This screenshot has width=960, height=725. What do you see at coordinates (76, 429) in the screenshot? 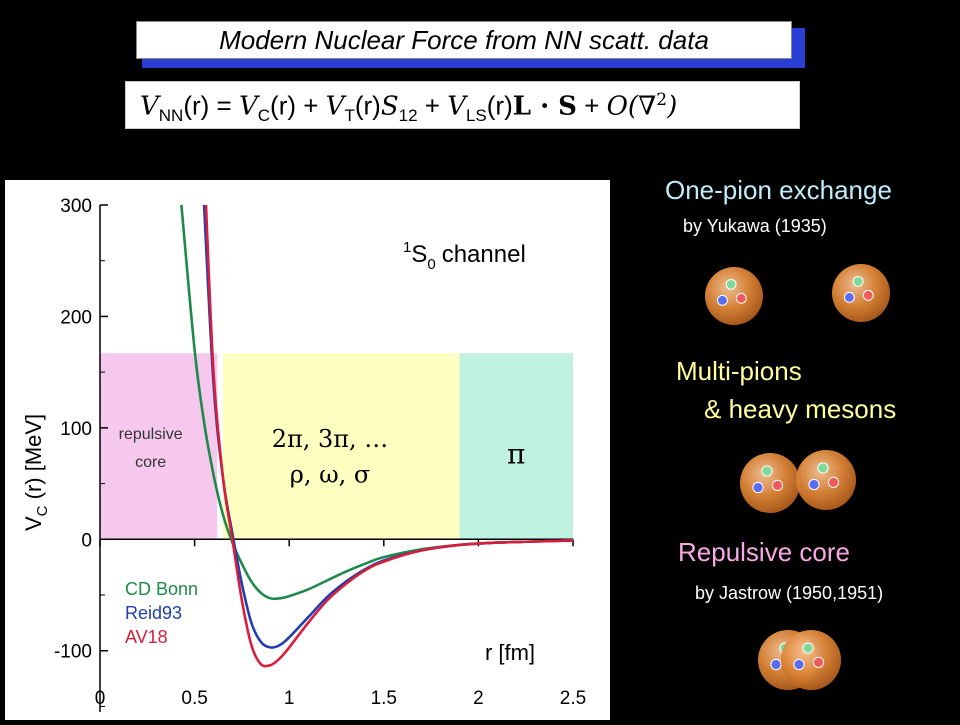
I see `y-tick-label: 100` at bounding box center [76, 429].